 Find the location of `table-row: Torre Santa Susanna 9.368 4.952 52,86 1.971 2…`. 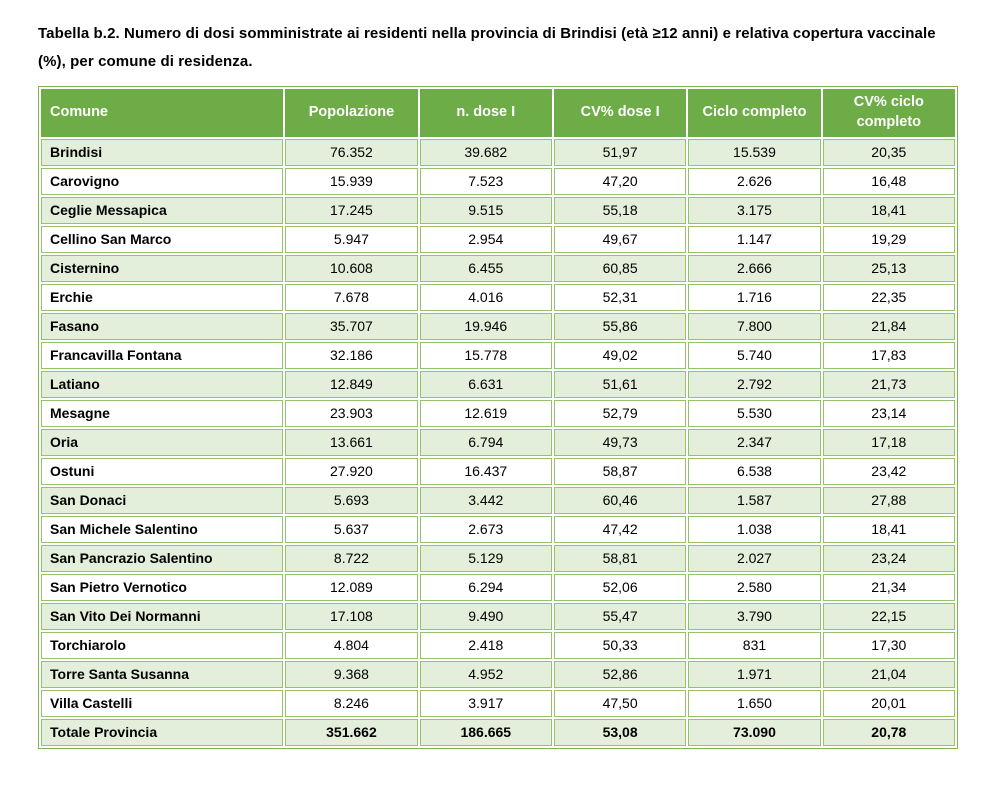

table-row: Torre Santa Susanna 9.368 4.952 52,86 1.971 2… is located at coordinates (498, 674).